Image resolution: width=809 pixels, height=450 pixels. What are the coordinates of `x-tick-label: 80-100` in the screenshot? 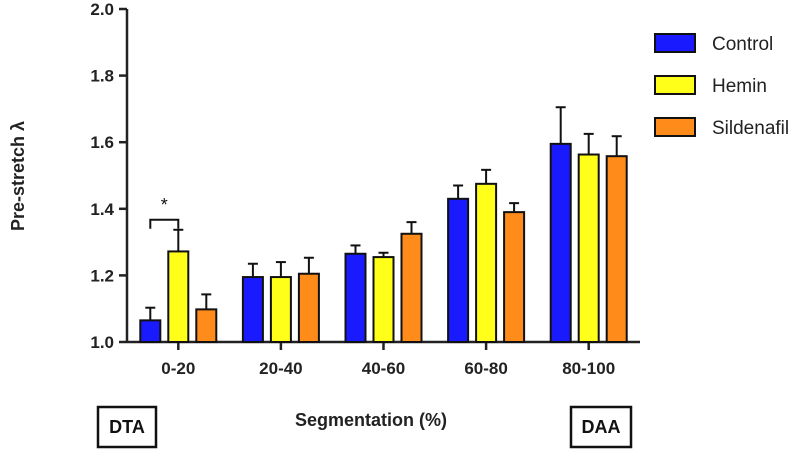 It's located at (588, 368).